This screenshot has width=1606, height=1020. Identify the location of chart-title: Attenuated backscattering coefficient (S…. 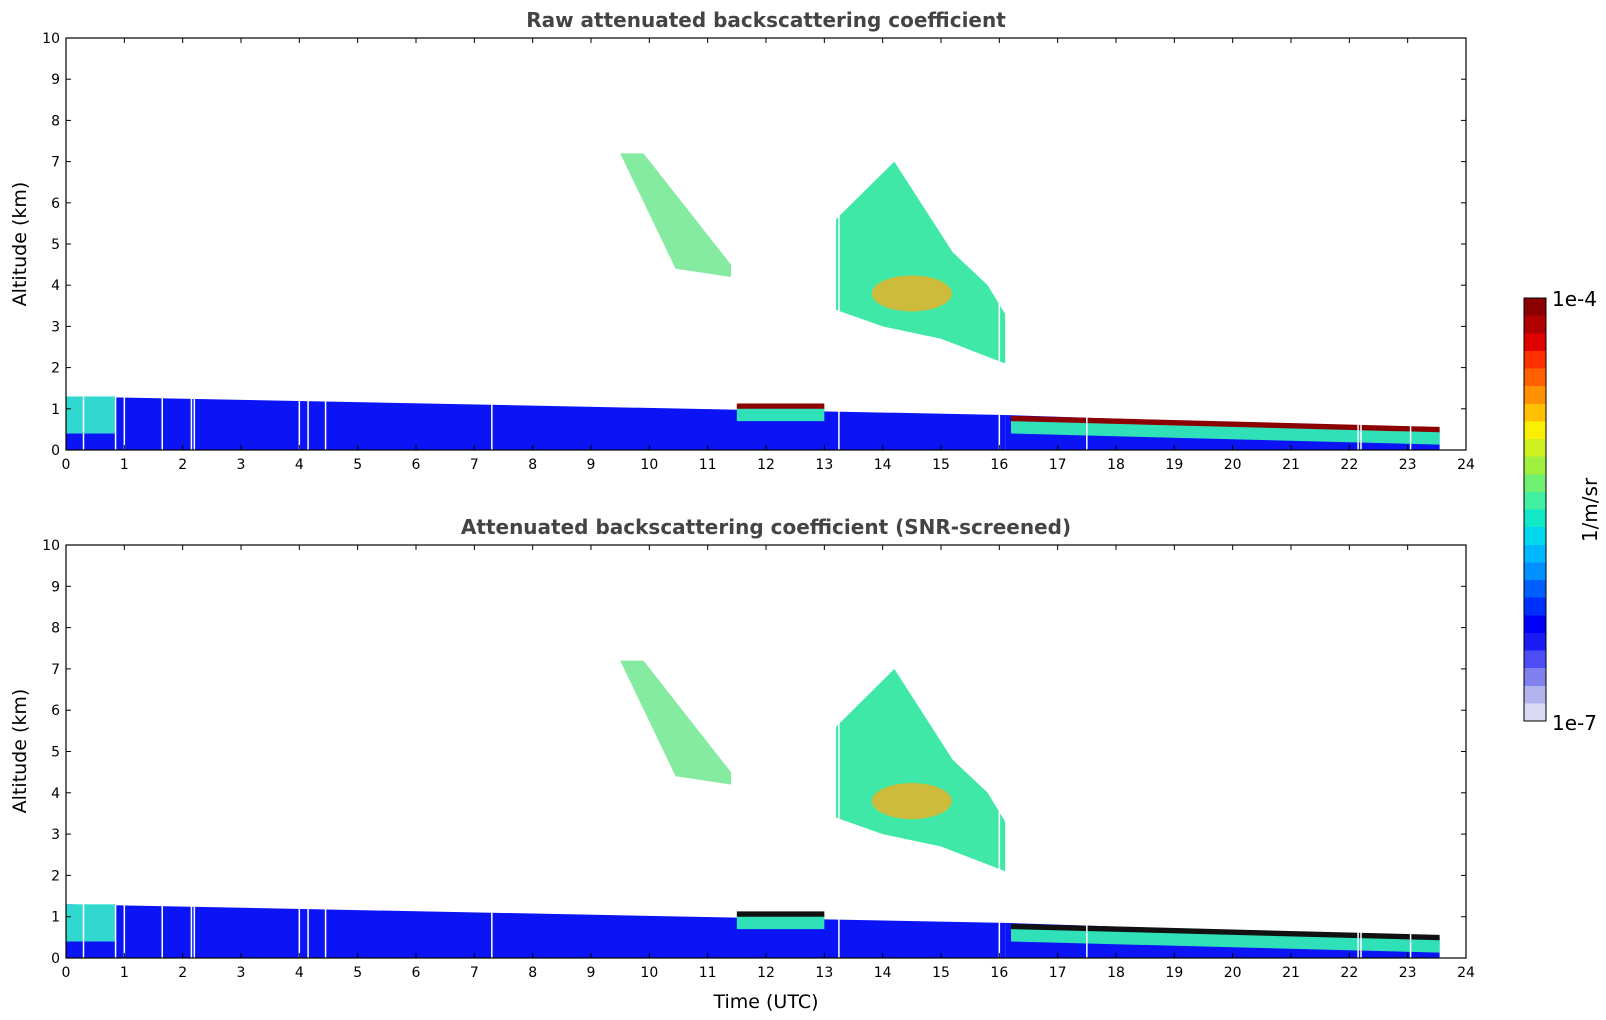
(766, 527).